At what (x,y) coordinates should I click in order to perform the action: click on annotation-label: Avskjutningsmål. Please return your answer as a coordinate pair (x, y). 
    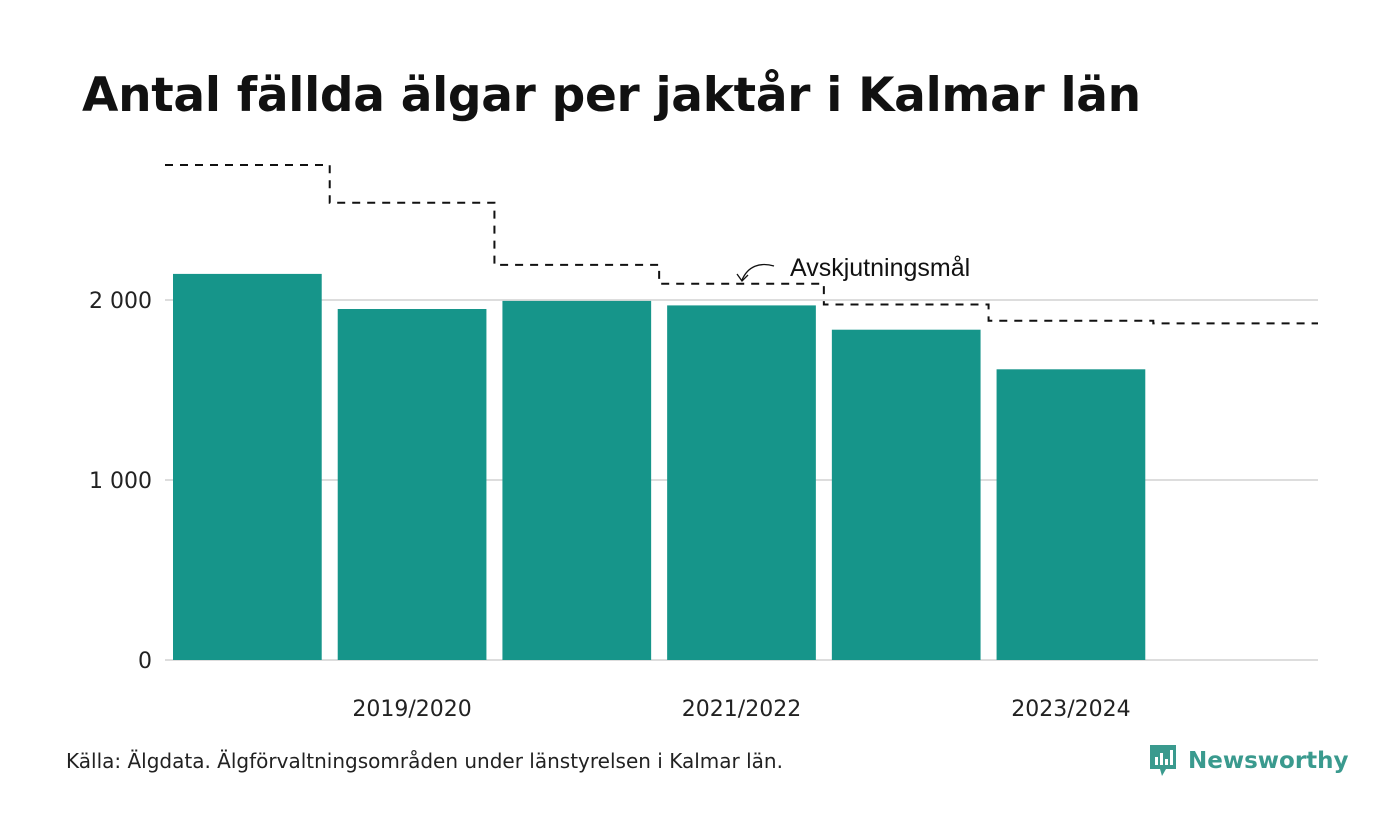
    Looking at the image, I should click on (880, 268).